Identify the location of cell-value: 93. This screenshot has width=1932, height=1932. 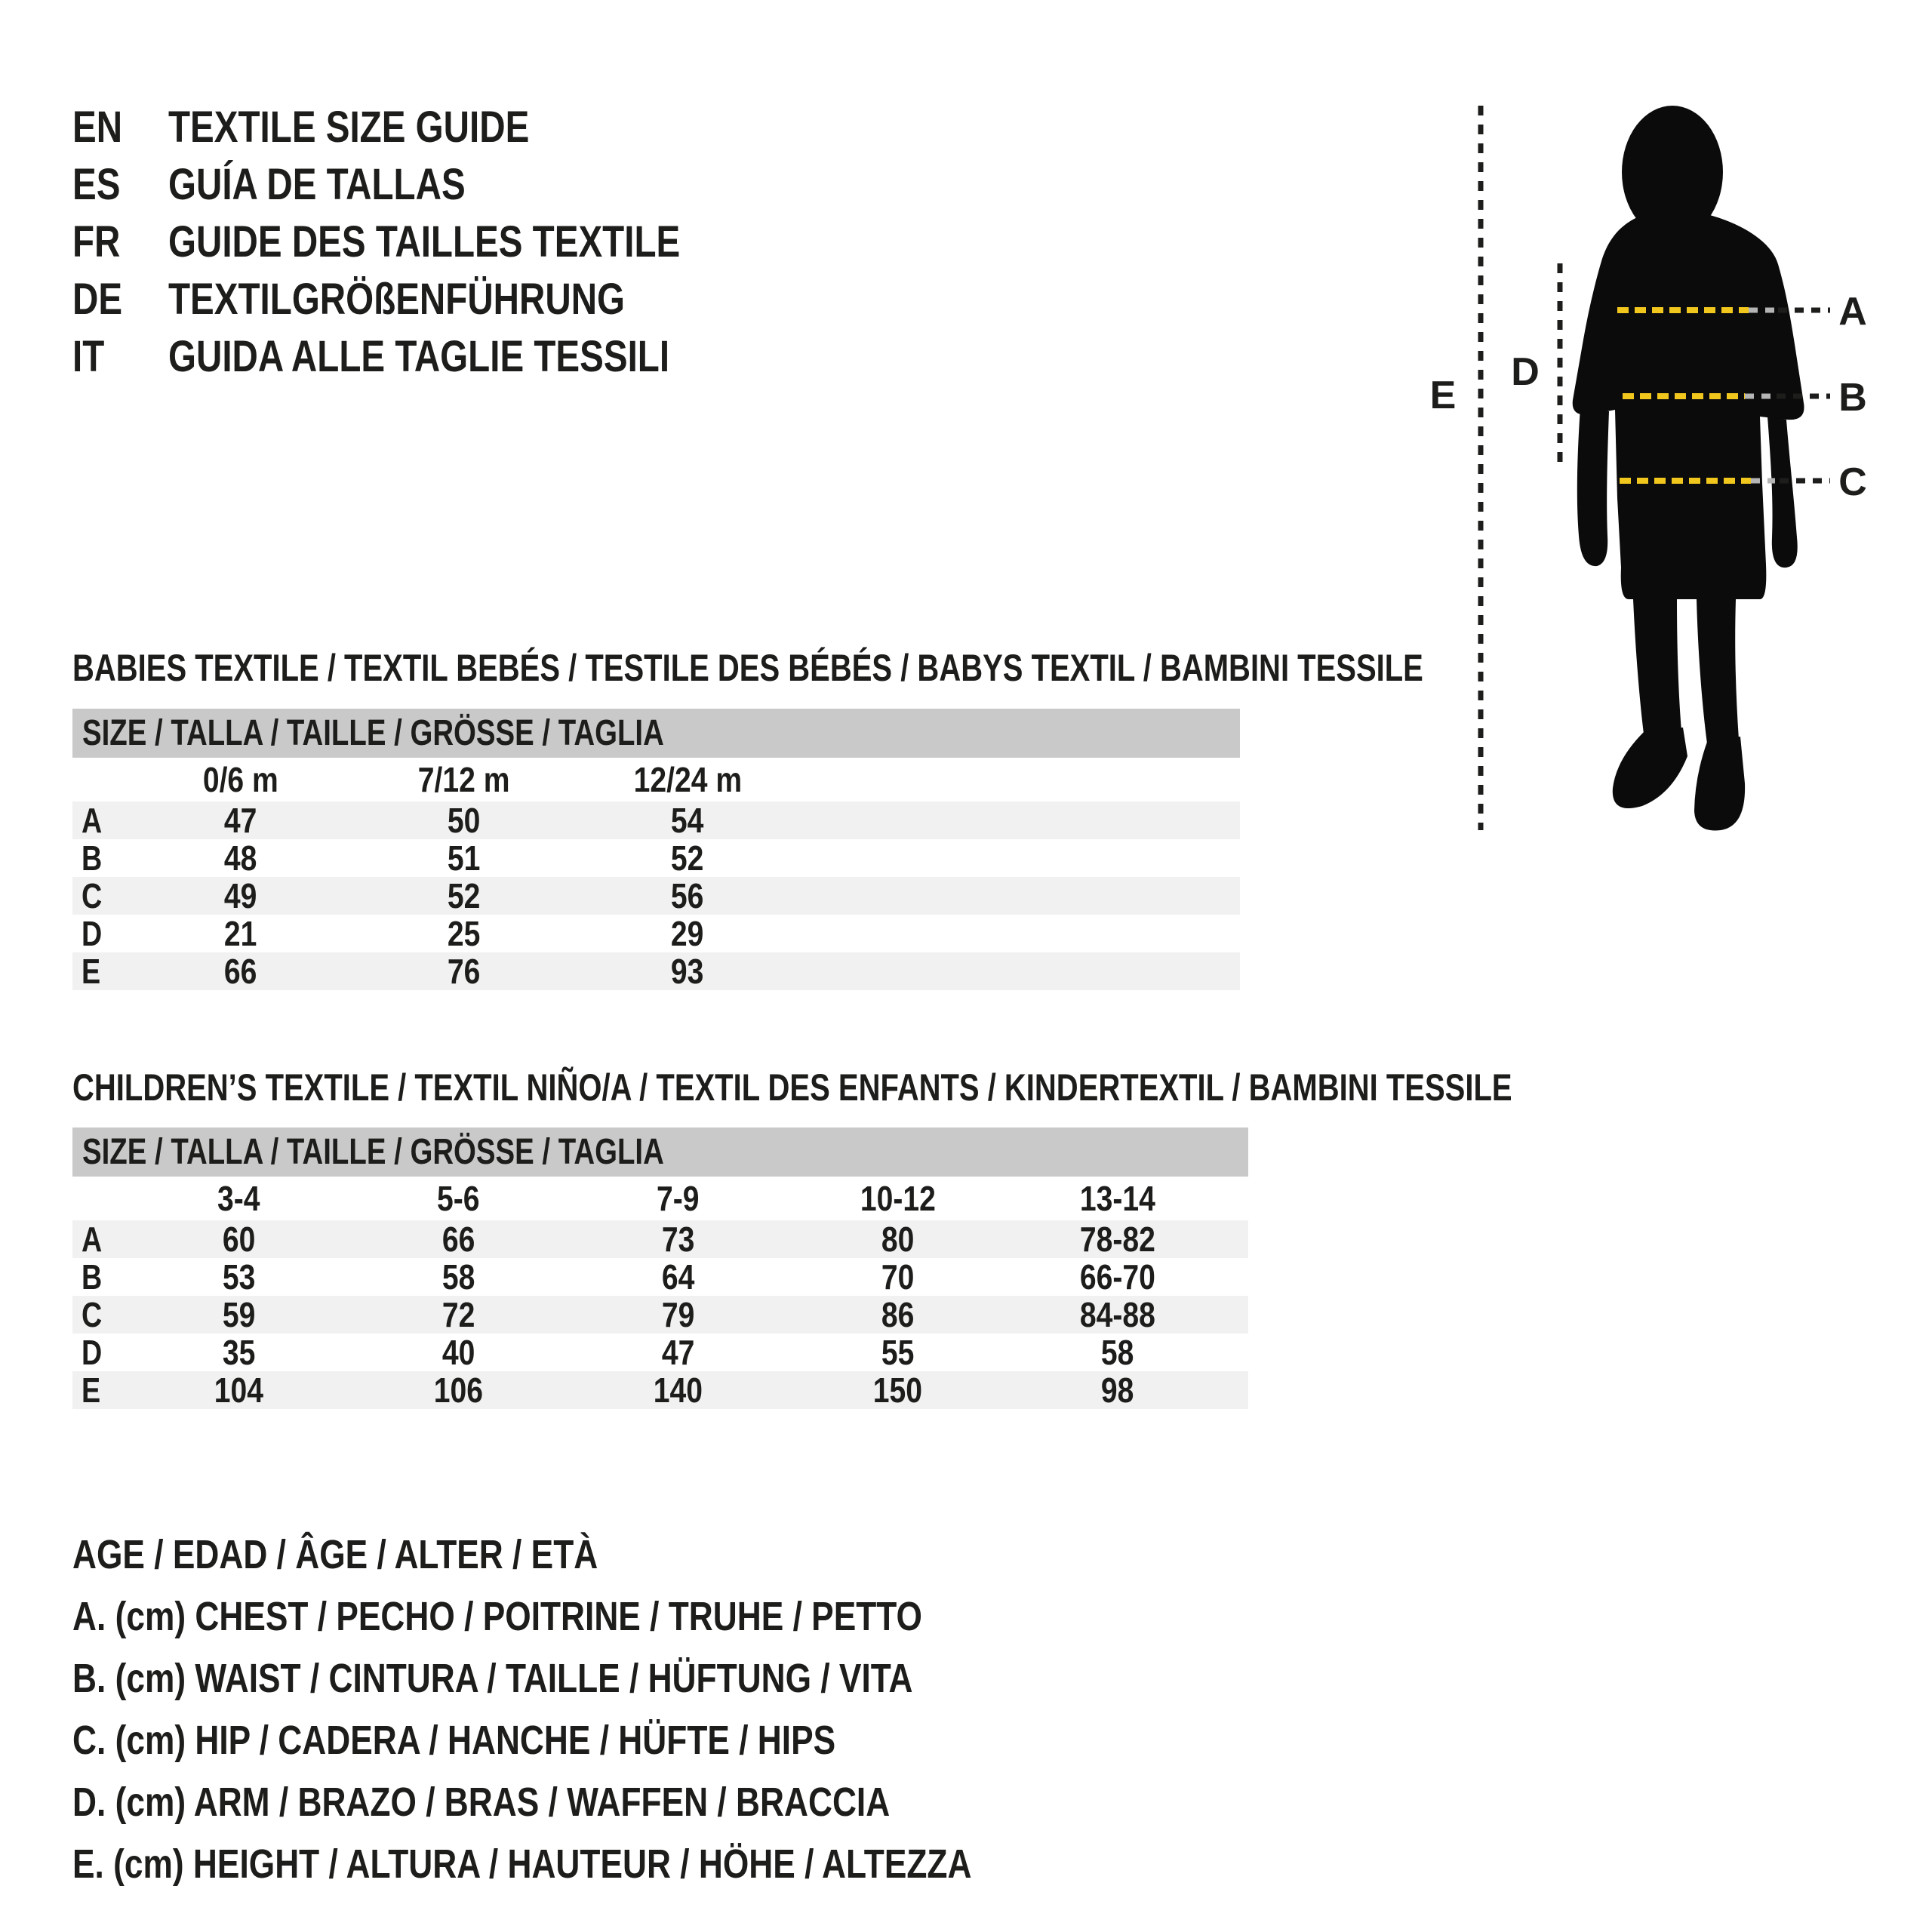
(687, 971).